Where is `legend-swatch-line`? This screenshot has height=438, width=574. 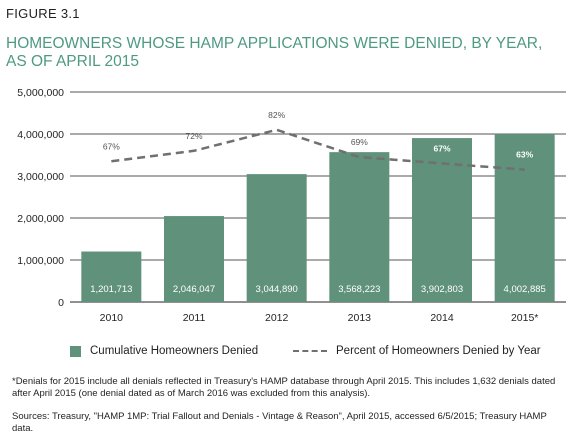
legend-swatch-line is located at coordinates (310, 351).